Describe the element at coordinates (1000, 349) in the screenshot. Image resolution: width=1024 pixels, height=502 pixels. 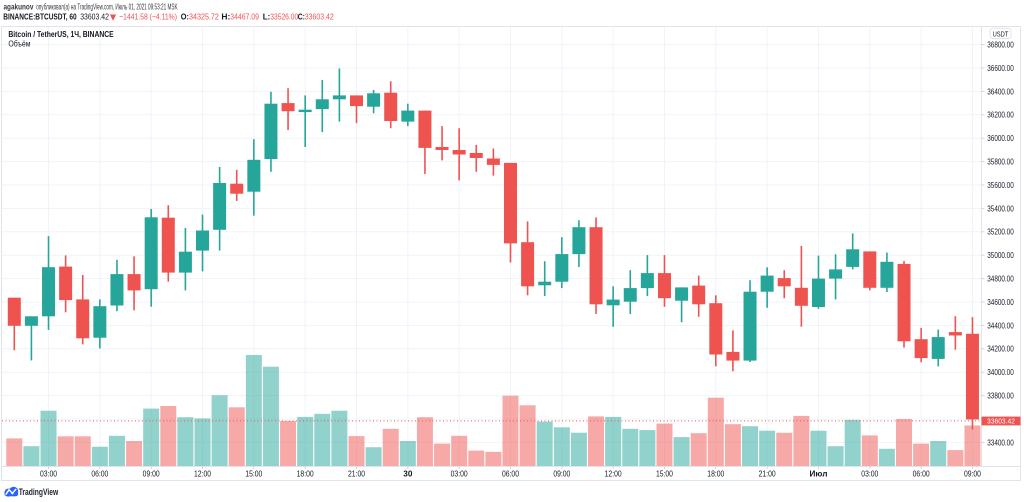
I see `svg-text: 34200.00` at that location.